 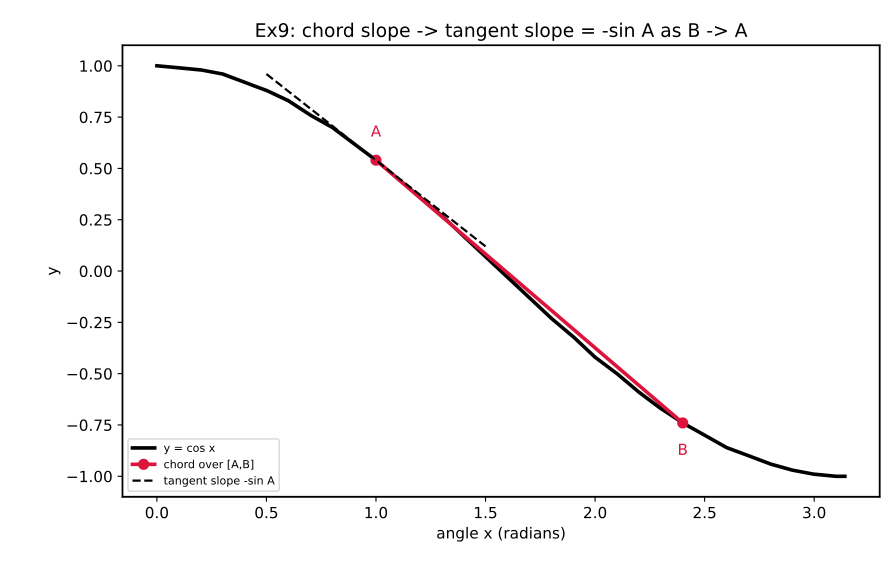 I want to click on y-axis-title: y, so click(x=54, y=271).